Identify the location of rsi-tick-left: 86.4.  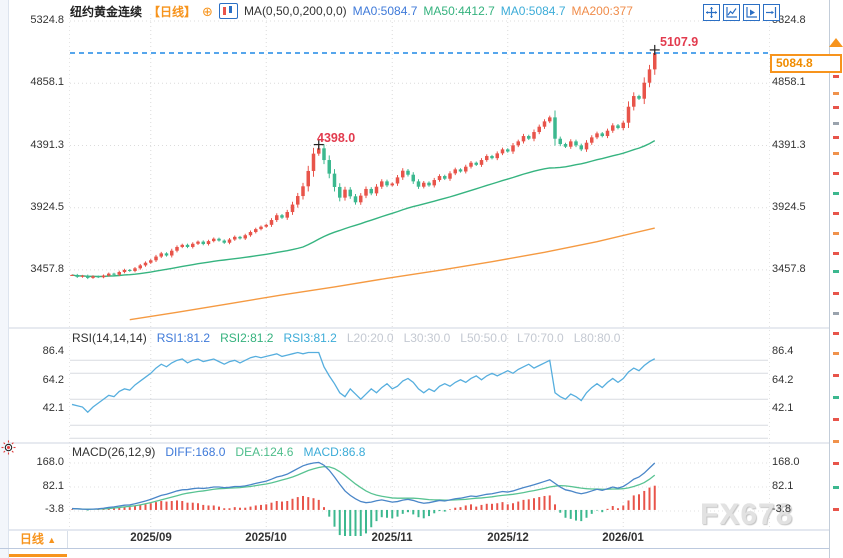
(53, 351).